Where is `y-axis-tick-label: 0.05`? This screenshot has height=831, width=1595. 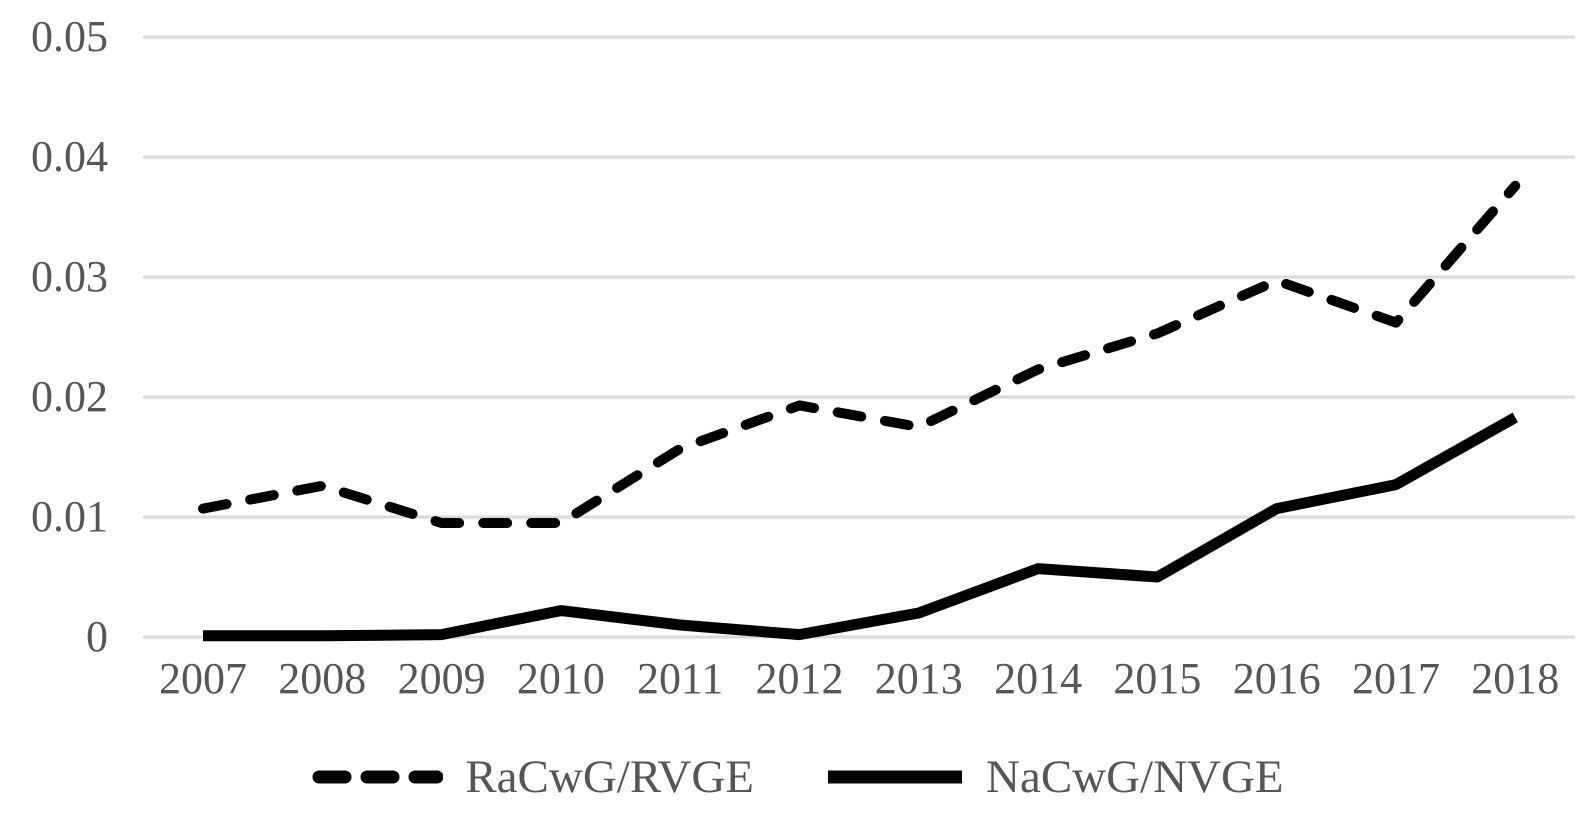
y-axis-tick-label: 0.05 is located at coordinates (69, 36).